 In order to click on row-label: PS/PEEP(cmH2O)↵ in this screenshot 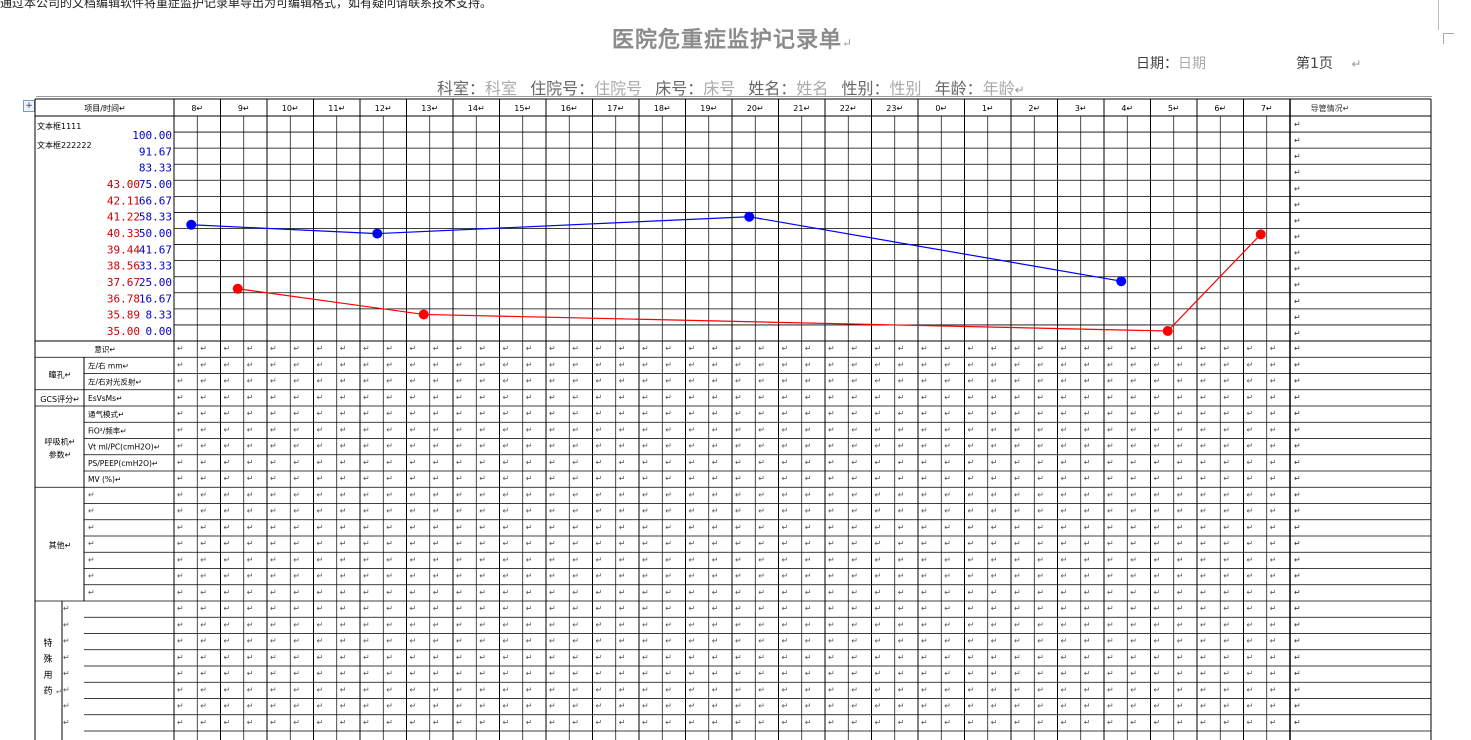, I will do `click(123, 463)`.